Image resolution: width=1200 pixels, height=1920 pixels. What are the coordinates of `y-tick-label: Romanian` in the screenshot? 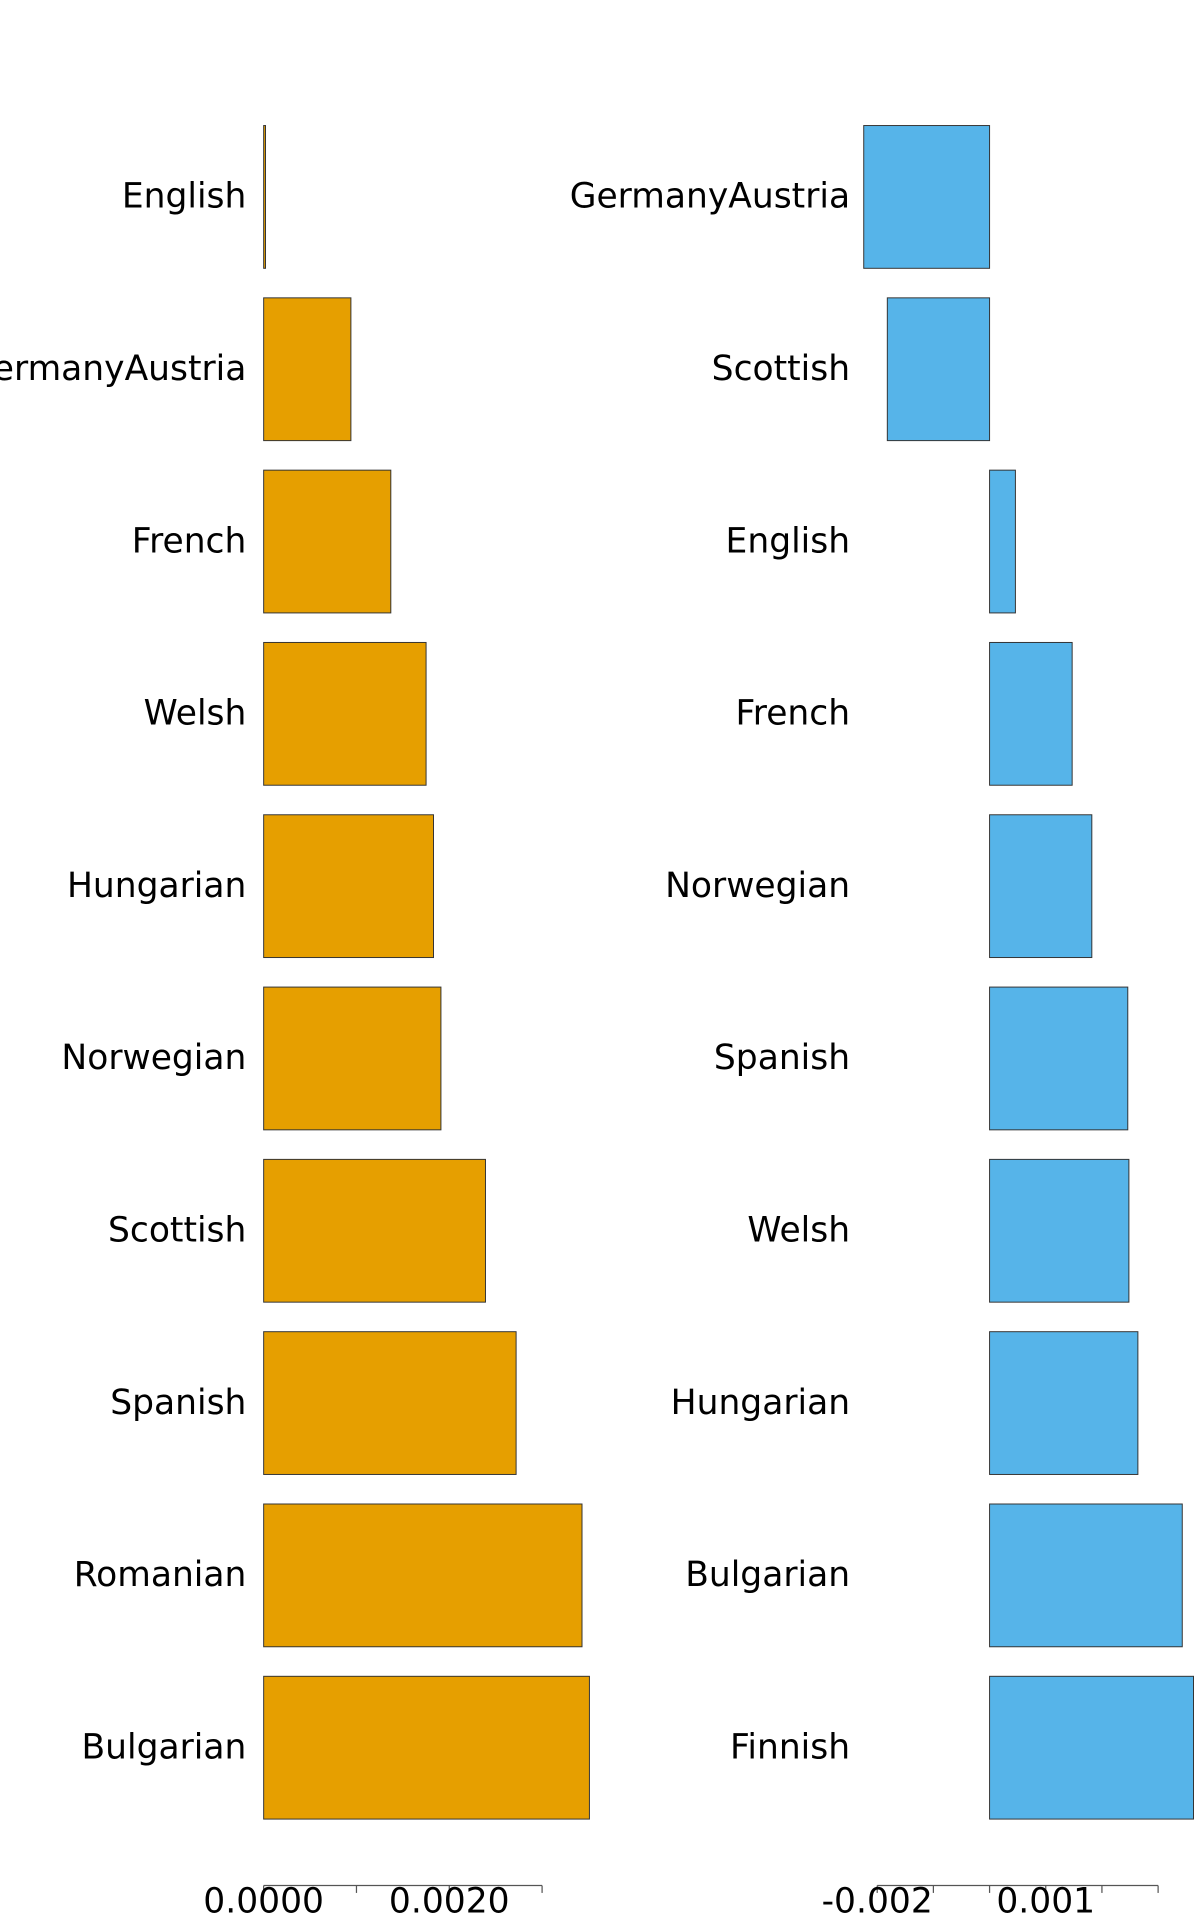 It's located at (160, 1575).